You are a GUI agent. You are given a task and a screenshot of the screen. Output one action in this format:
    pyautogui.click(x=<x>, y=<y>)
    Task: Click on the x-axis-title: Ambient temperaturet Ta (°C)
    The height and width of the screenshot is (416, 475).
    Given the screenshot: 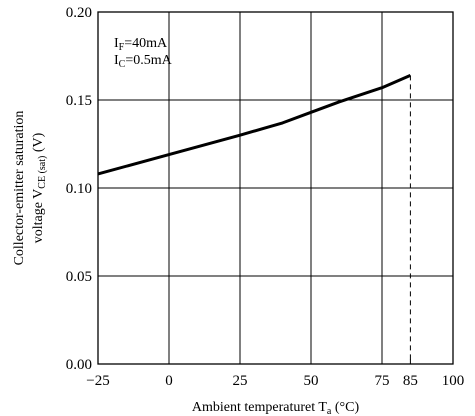 What is the action you would take?
    pyautogui.click(x=276, y=408)
    